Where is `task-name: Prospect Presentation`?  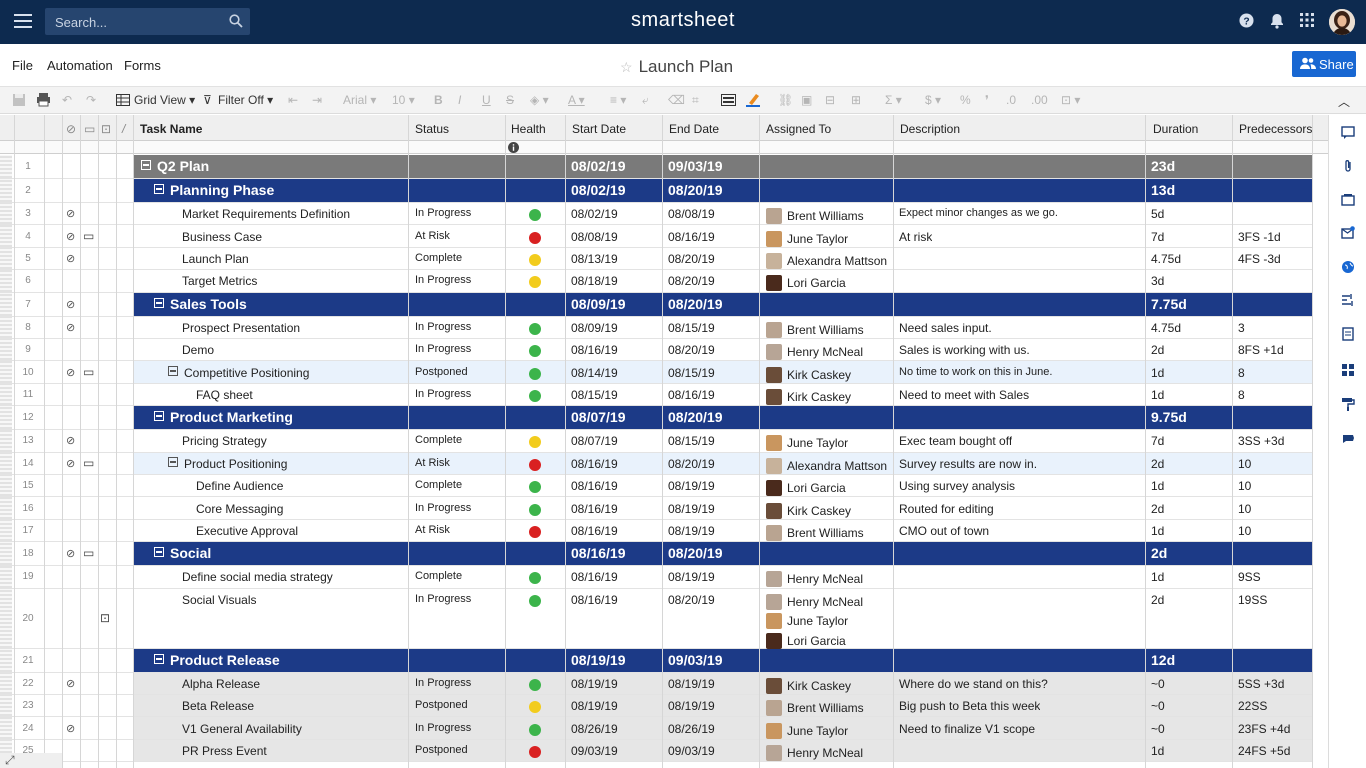
task-name: Prospect Presentation is located at coordinates (241, 328).